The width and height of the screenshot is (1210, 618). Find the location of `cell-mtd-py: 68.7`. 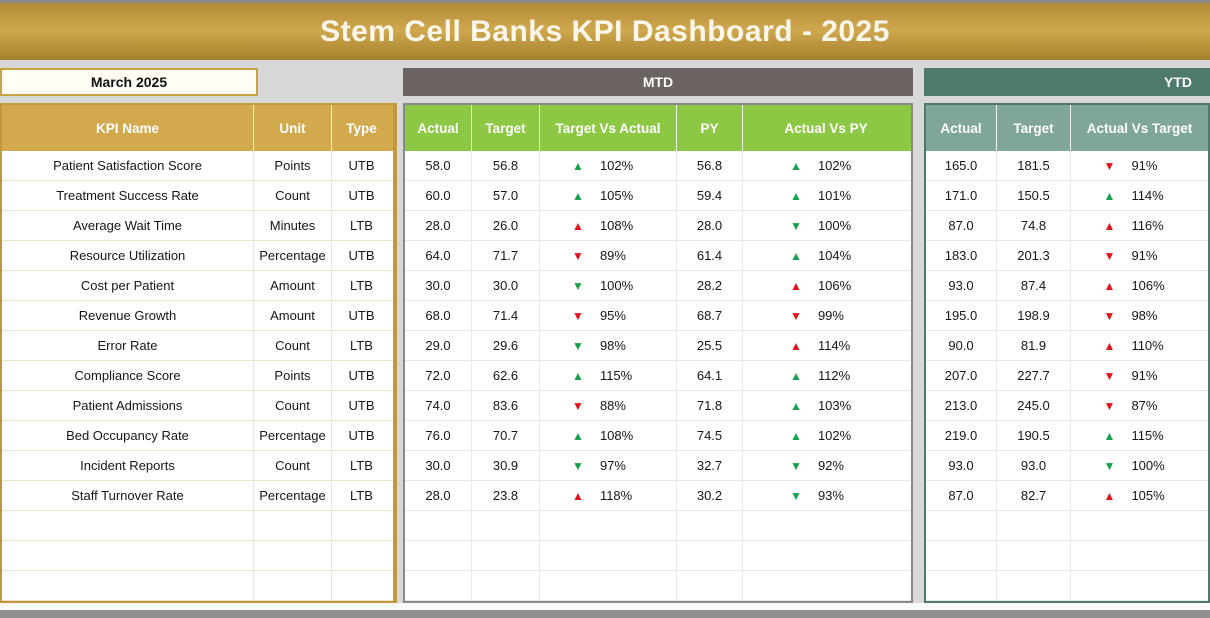

cell-mtd-py: 68.7 is located at coordinates (710, 315).